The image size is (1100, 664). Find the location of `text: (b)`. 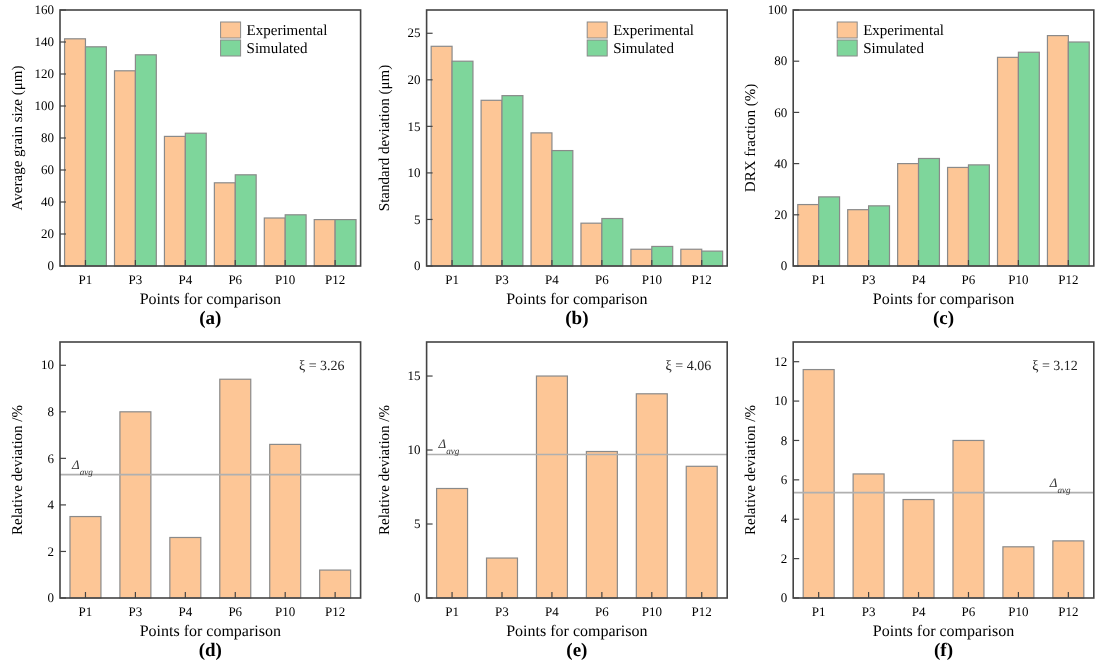

text: (b) is located at coordinates (577, 320).